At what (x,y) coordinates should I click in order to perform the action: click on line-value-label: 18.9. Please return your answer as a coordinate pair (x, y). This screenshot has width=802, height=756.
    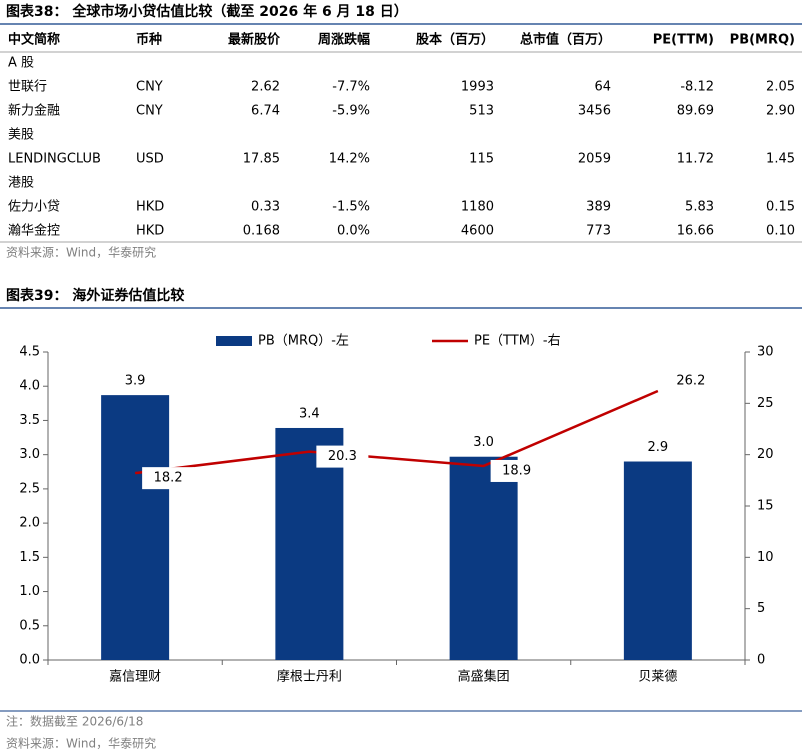
    Looking at the image, I should click on (516, 470).